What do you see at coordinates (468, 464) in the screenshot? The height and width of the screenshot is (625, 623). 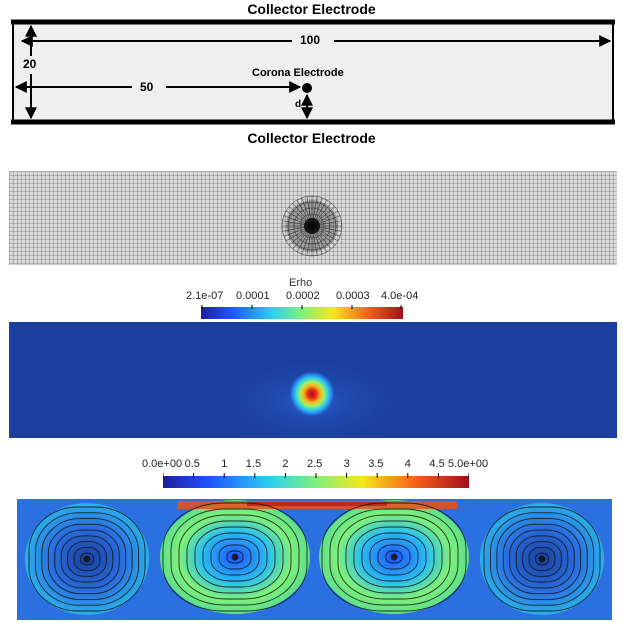 I see `velocity-tick-label: 5.0e+00` at bounding box center [468, 464].